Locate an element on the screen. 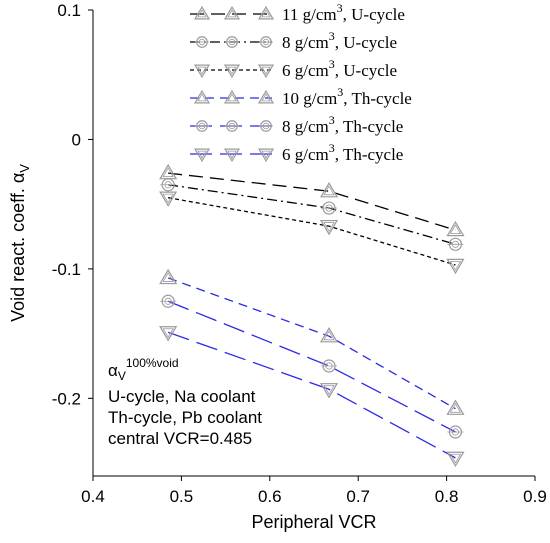 This screenshot has height=543, width=550. y-tick-label: 0 is located at coordinates (76, 139).